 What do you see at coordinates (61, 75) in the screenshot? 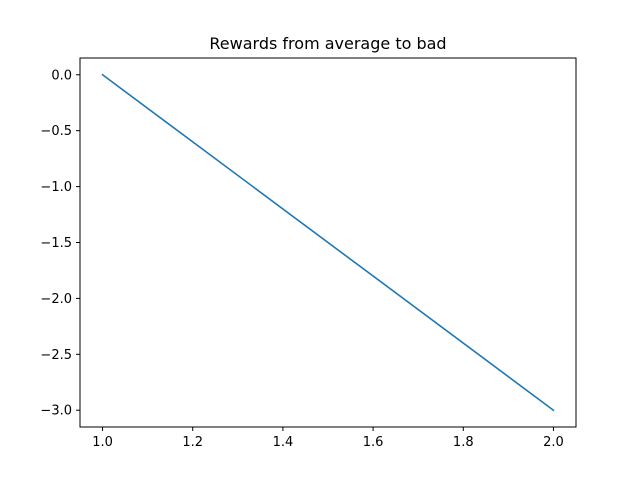
I see `y-tick-label: 0.0` at bounding box center [61, 75].